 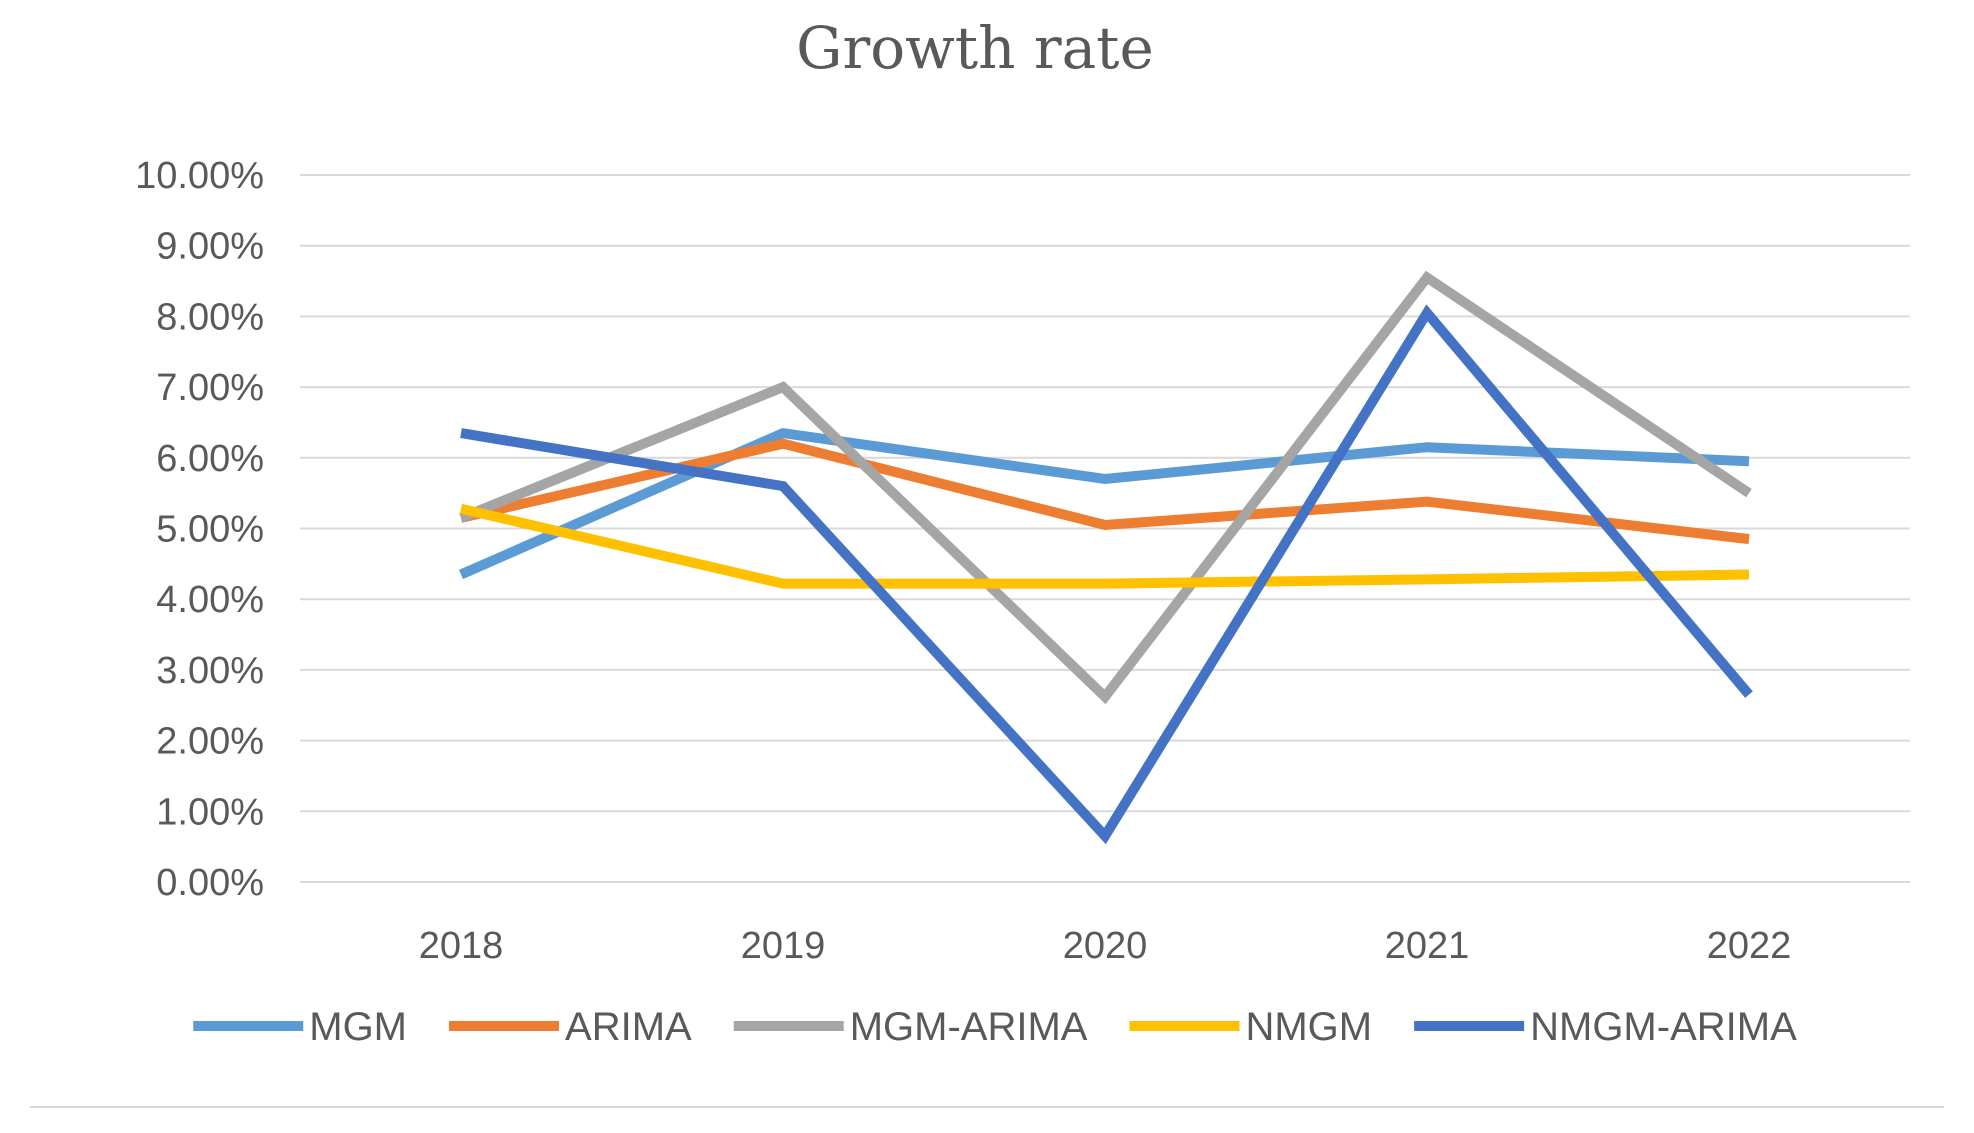 What do you see at coordinates (210, 388) in the screenshot?
I see `y-tick-label: 7.00%` at bounding box center [210, 388].